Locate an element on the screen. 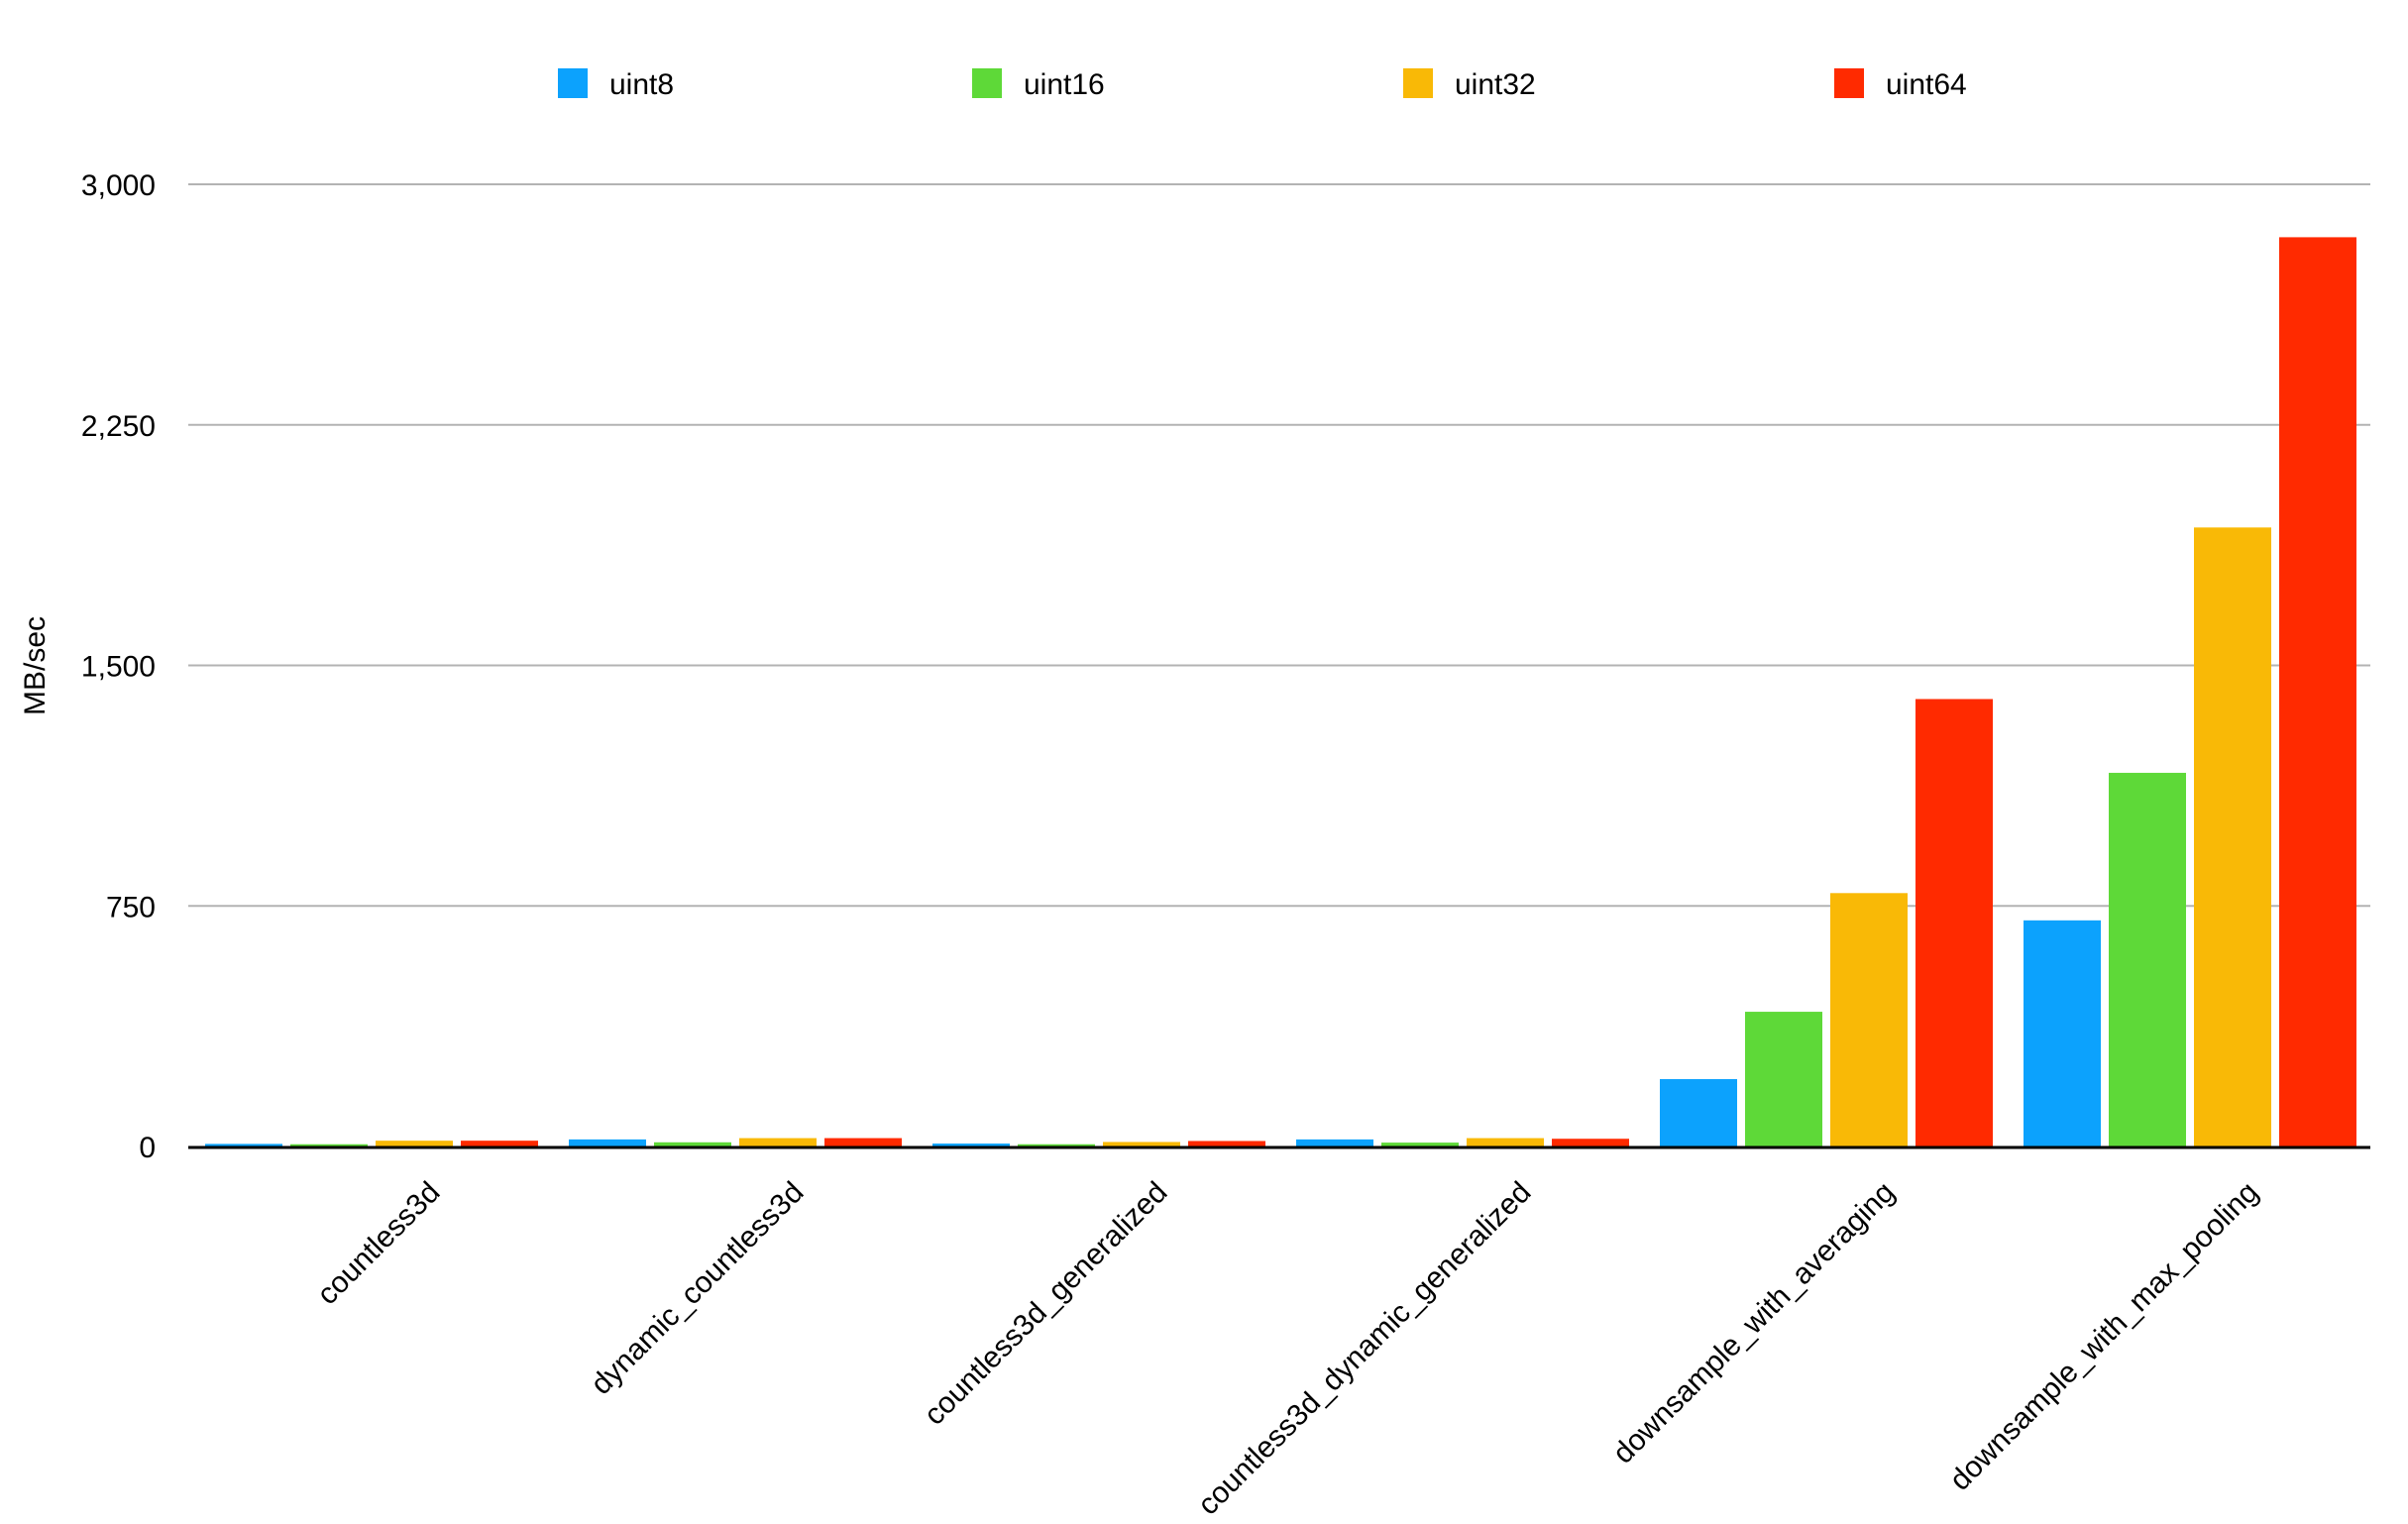 This screenshot has width=2408, height=1524. x-tick-label: countless3d is located at coordinates (379, 1244).